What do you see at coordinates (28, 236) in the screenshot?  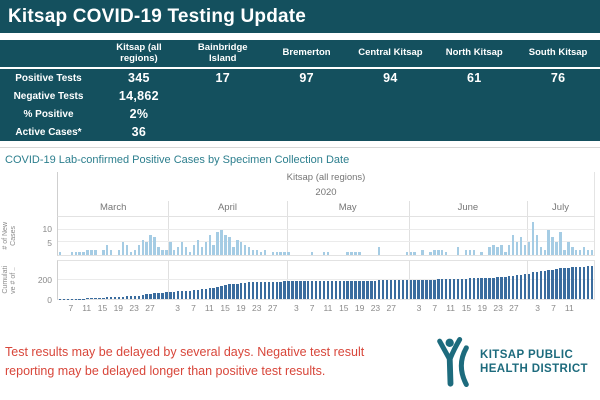 I see `new-cases-axis: # of New Cases 10 5` at bounding box center [28, 236].